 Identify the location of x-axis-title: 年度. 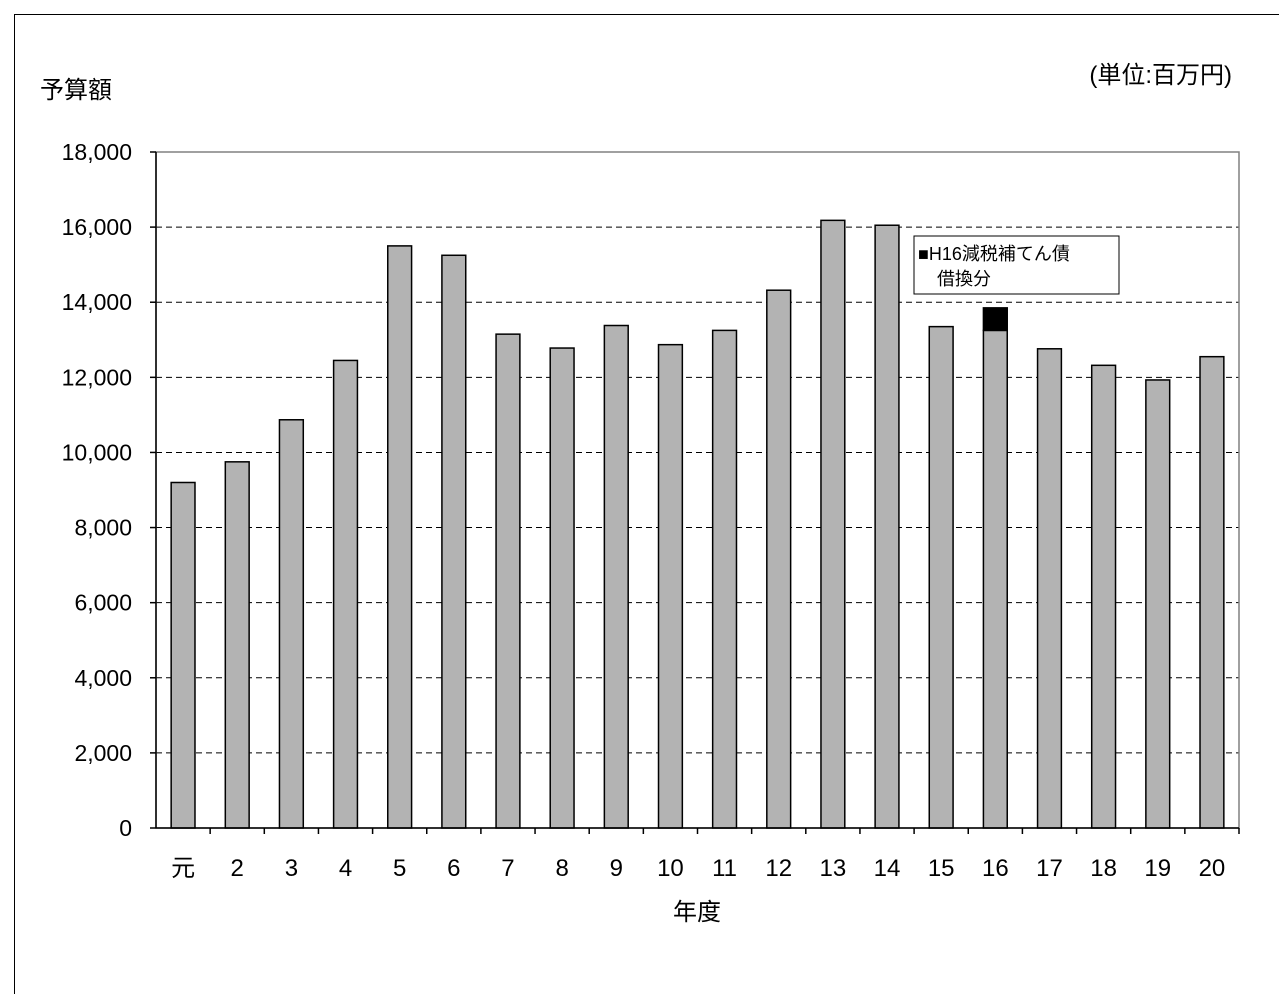
(697, 912).